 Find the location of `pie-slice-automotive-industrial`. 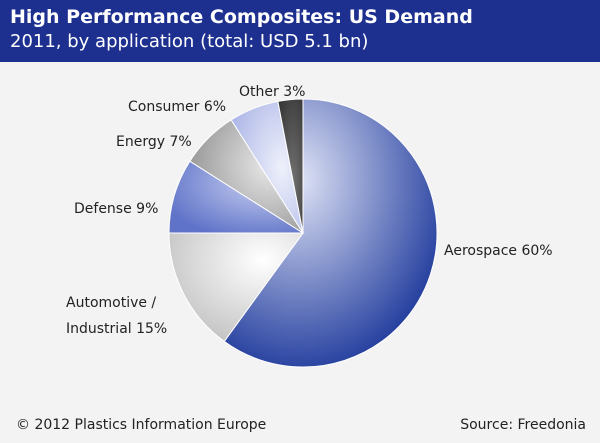

pie-slice-automotive-industrial is located at coordinates (236, 287).